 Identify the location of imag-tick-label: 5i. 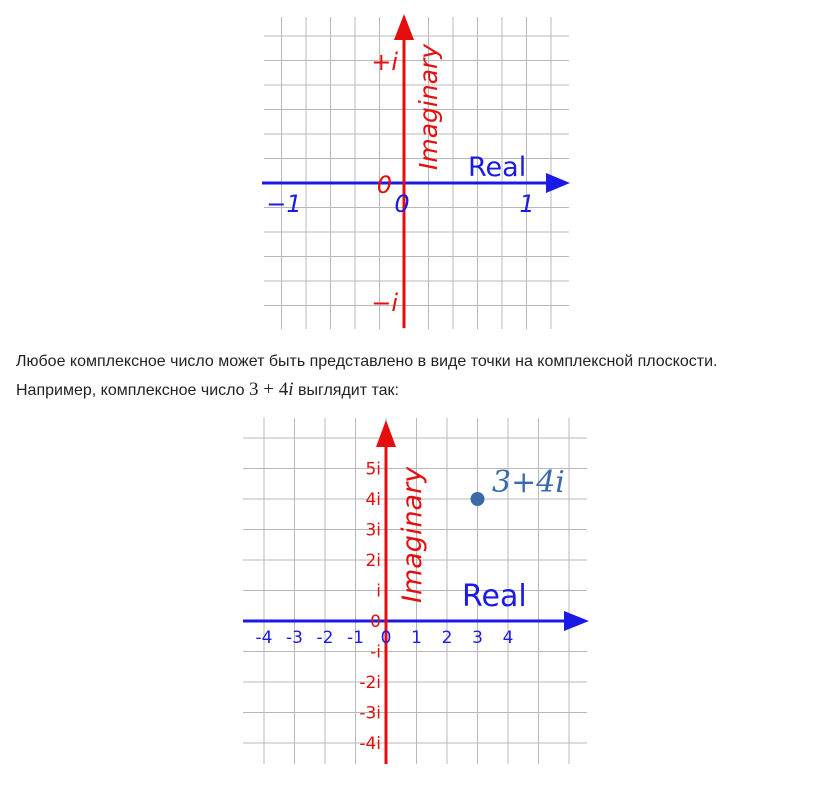
(373, 470).